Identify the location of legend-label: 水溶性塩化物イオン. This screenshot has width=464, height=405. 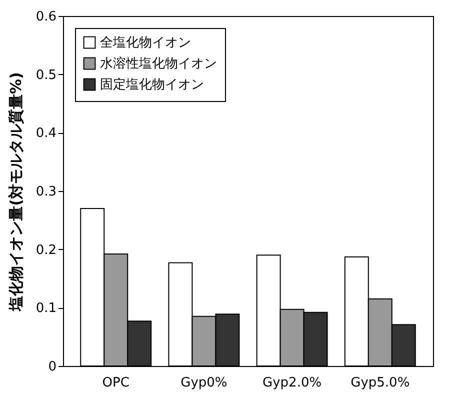
(158, 64).